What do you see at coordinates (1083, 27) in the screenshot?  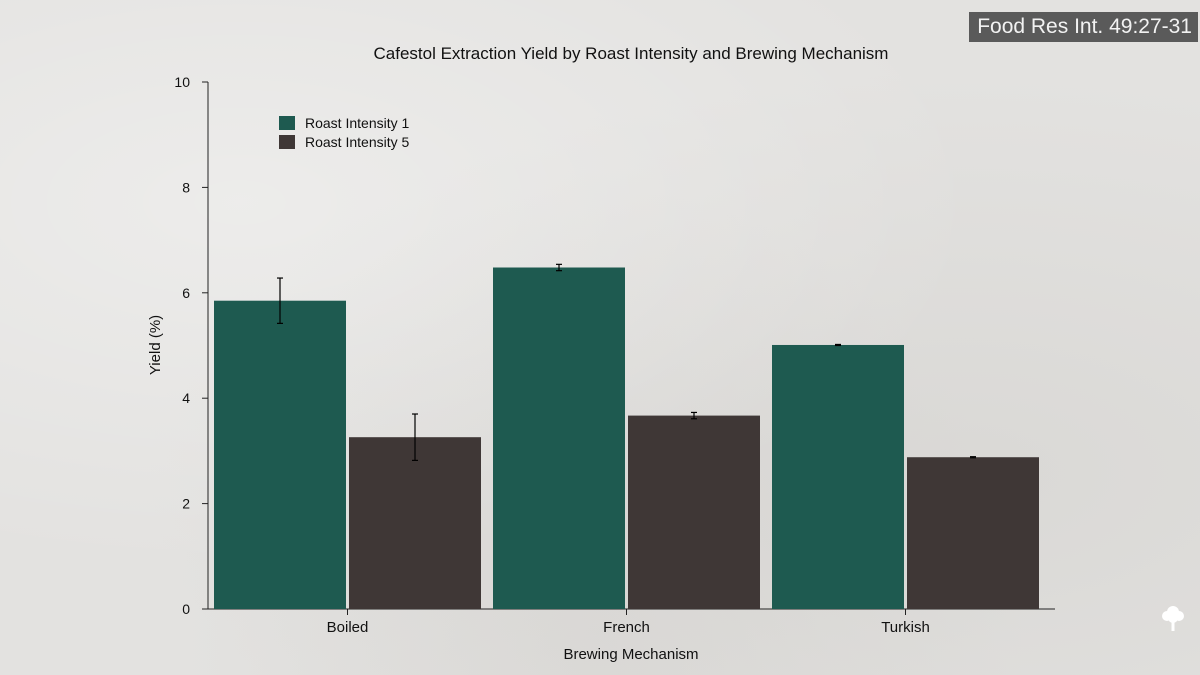 I see `source-citation-badge: Food Res Int. 49:27-31` at bounding box center [1083, 27].